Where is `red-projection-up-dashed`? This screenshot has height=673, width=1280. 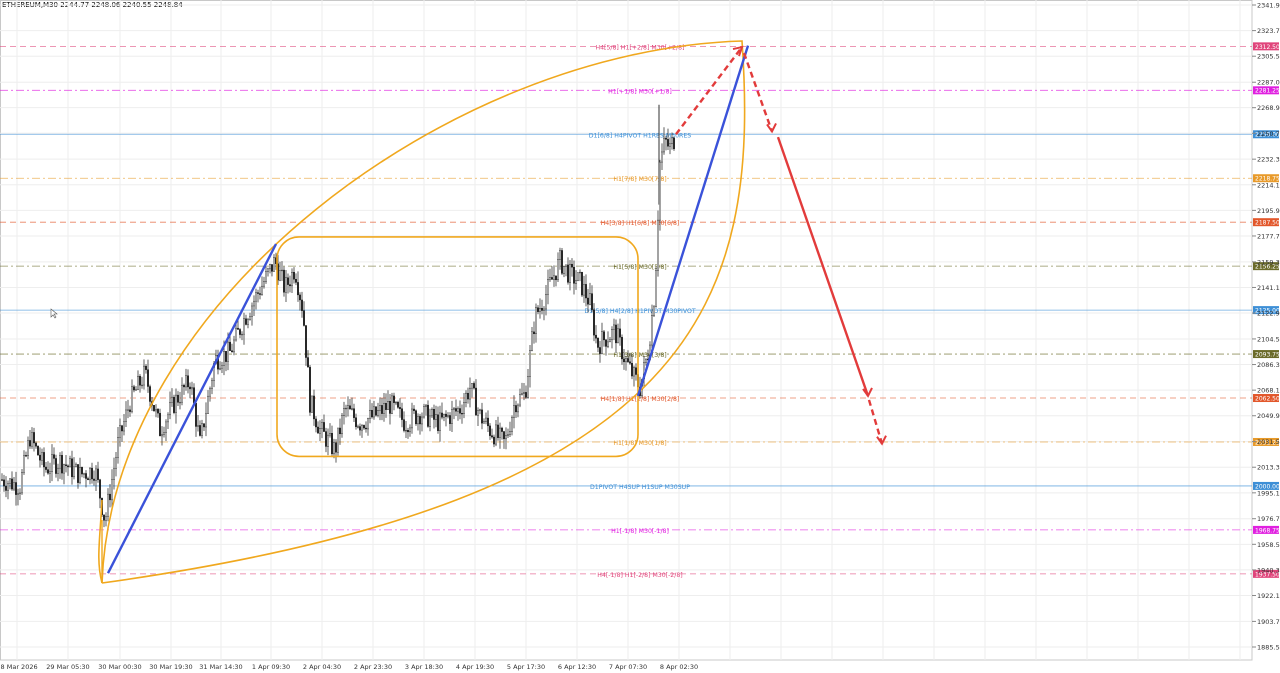
red-projection-up-dashed is located at coordinates (709, 90).